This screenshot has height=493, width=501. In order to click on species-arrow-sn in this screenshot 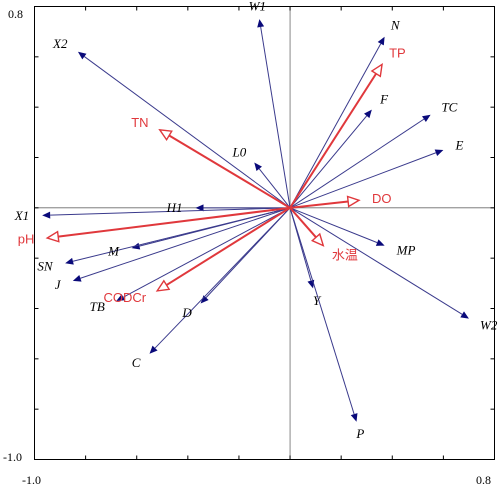, I will do `click(181, 234)`.